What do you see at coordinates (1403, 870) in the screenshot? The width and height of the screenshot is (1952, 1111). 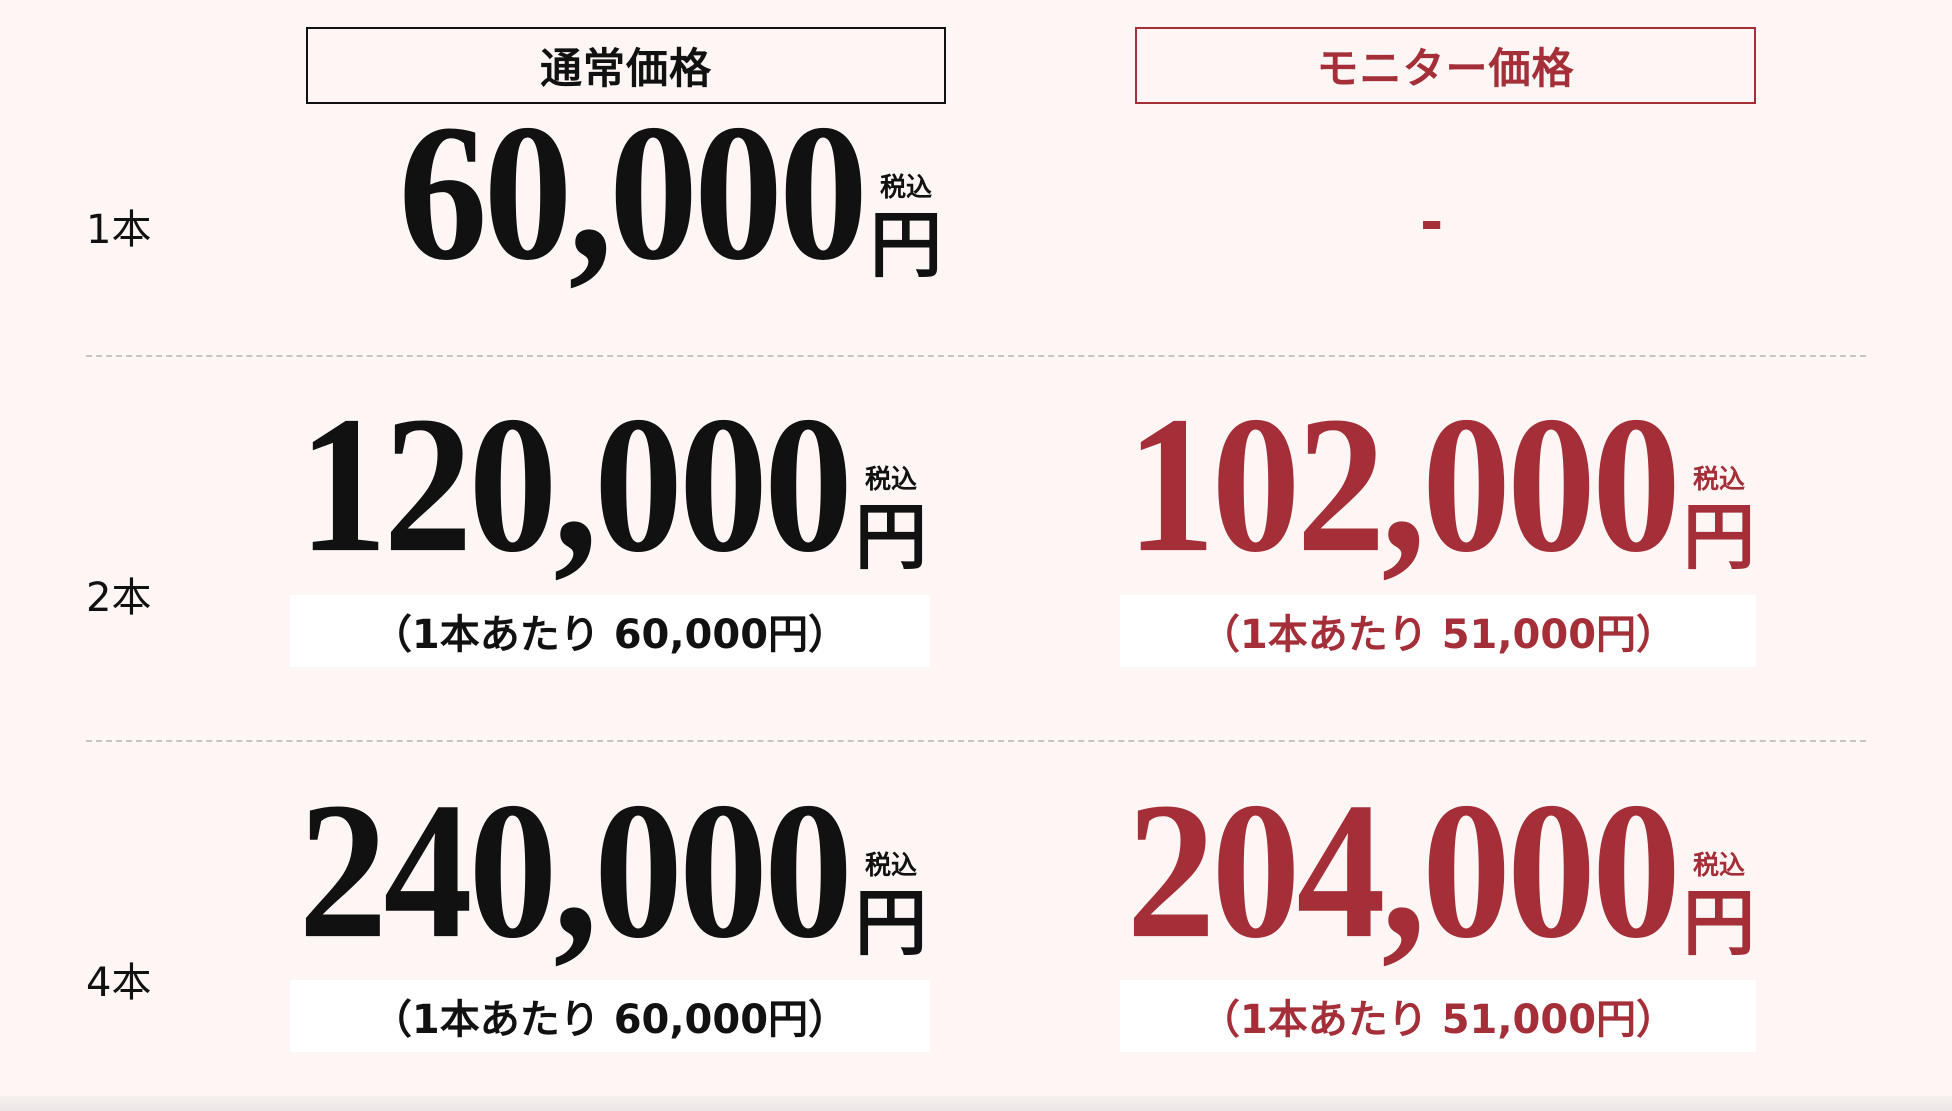 I see `price-value: 204,000` at bounding box center [1403, 870].